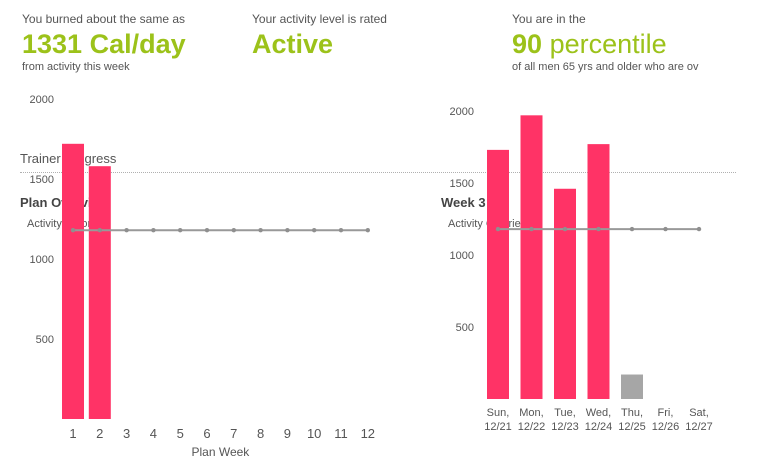 The height and width of the screenshot is (459, 758). Describe the element at coordinates (180, 433) in the screenshot. I see `x-tick-label: 5` at that location.